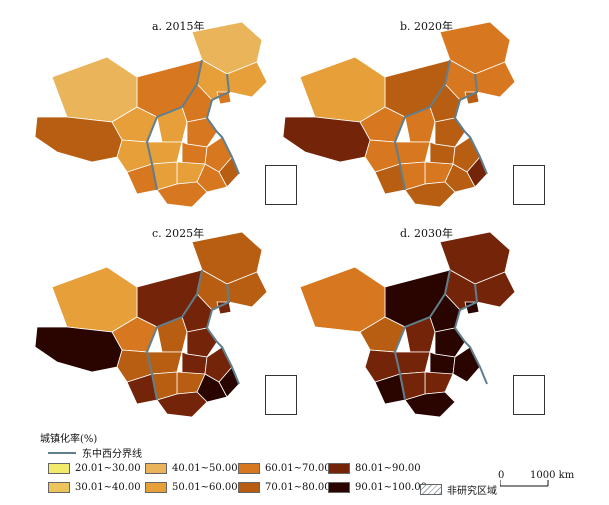 Image resolution: width=609 pixels, height=505 pixels. What do you see at coordinates (62, 452) in the screenshot?
I see `boundary-line-swatch` at bounding box center [62, 452].